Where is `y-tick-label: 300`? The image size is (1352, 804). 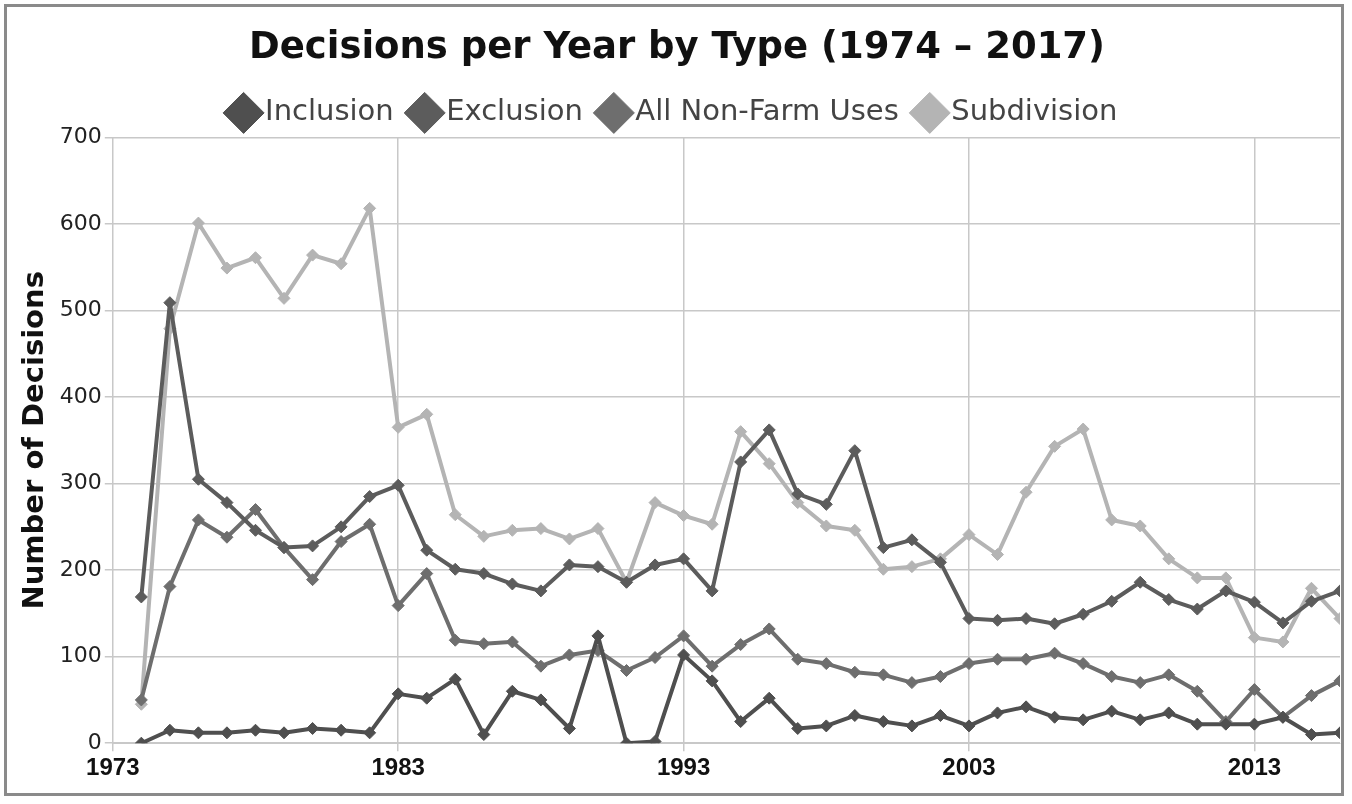 y-tick-label: 300 is located at coordinates (80, 482).